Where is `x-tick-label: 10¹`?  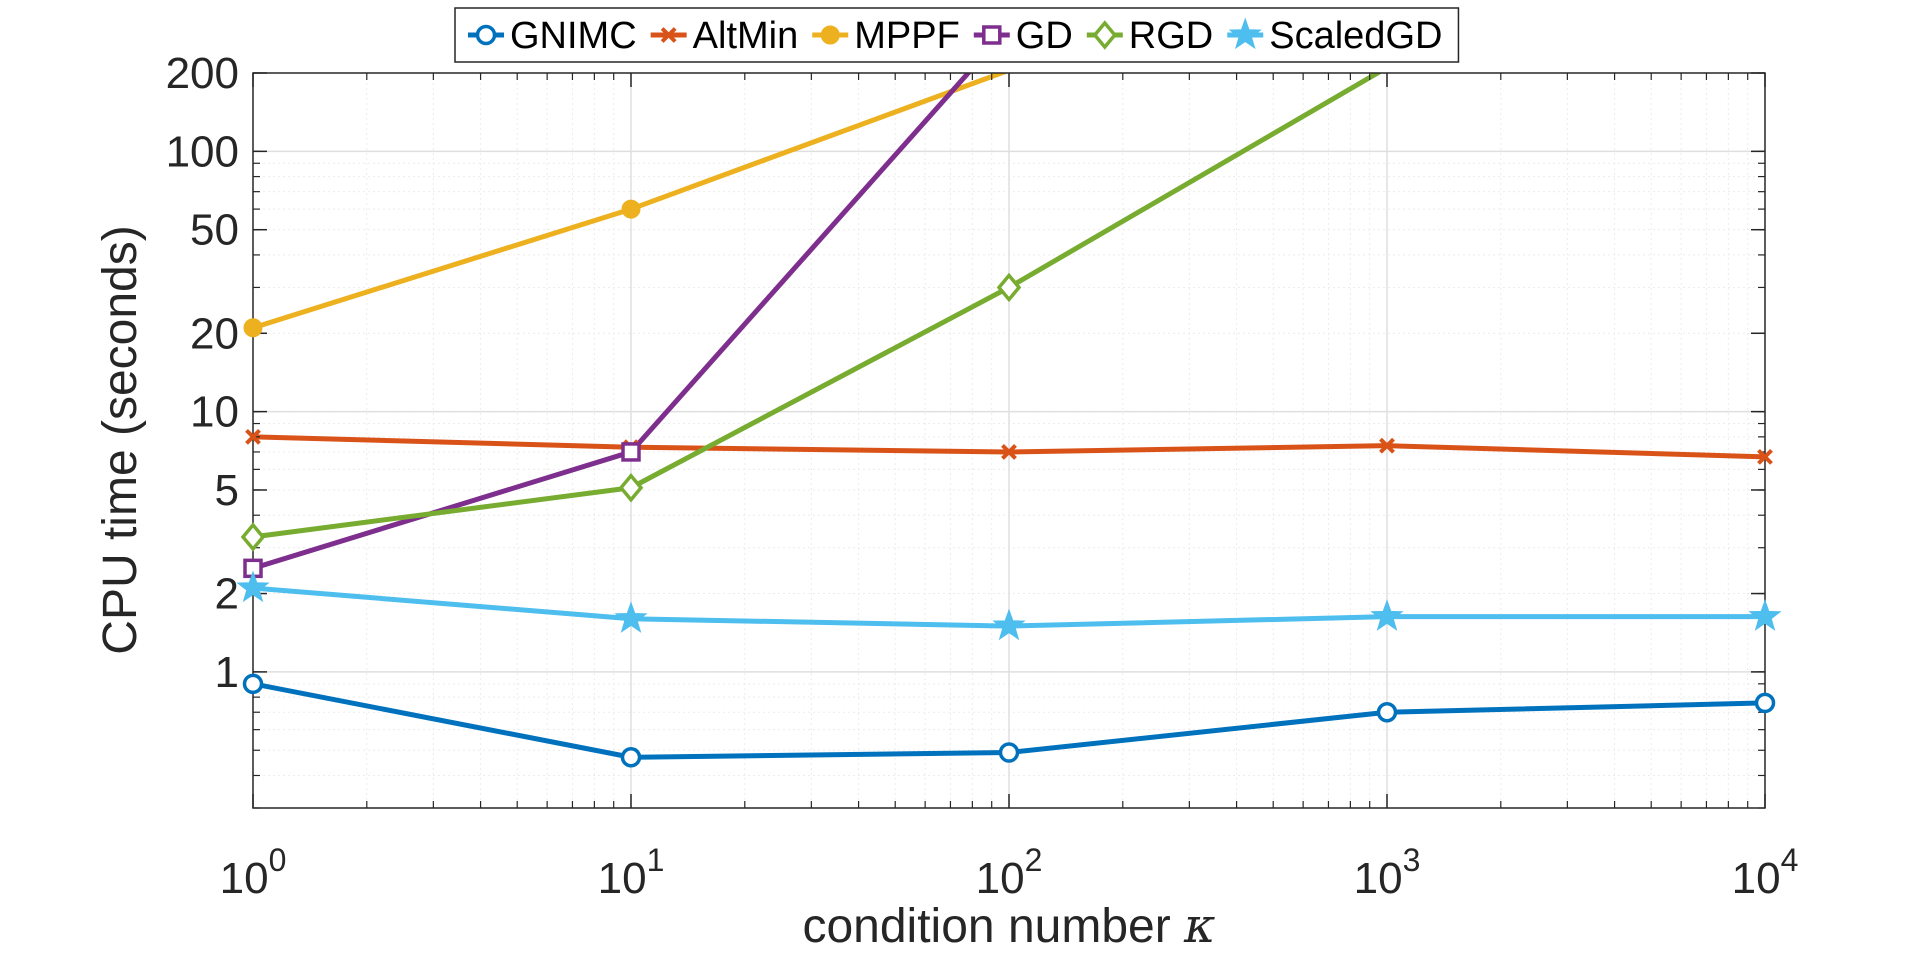
x-tick-label: 10¹ is located at coordinates (631, 872).